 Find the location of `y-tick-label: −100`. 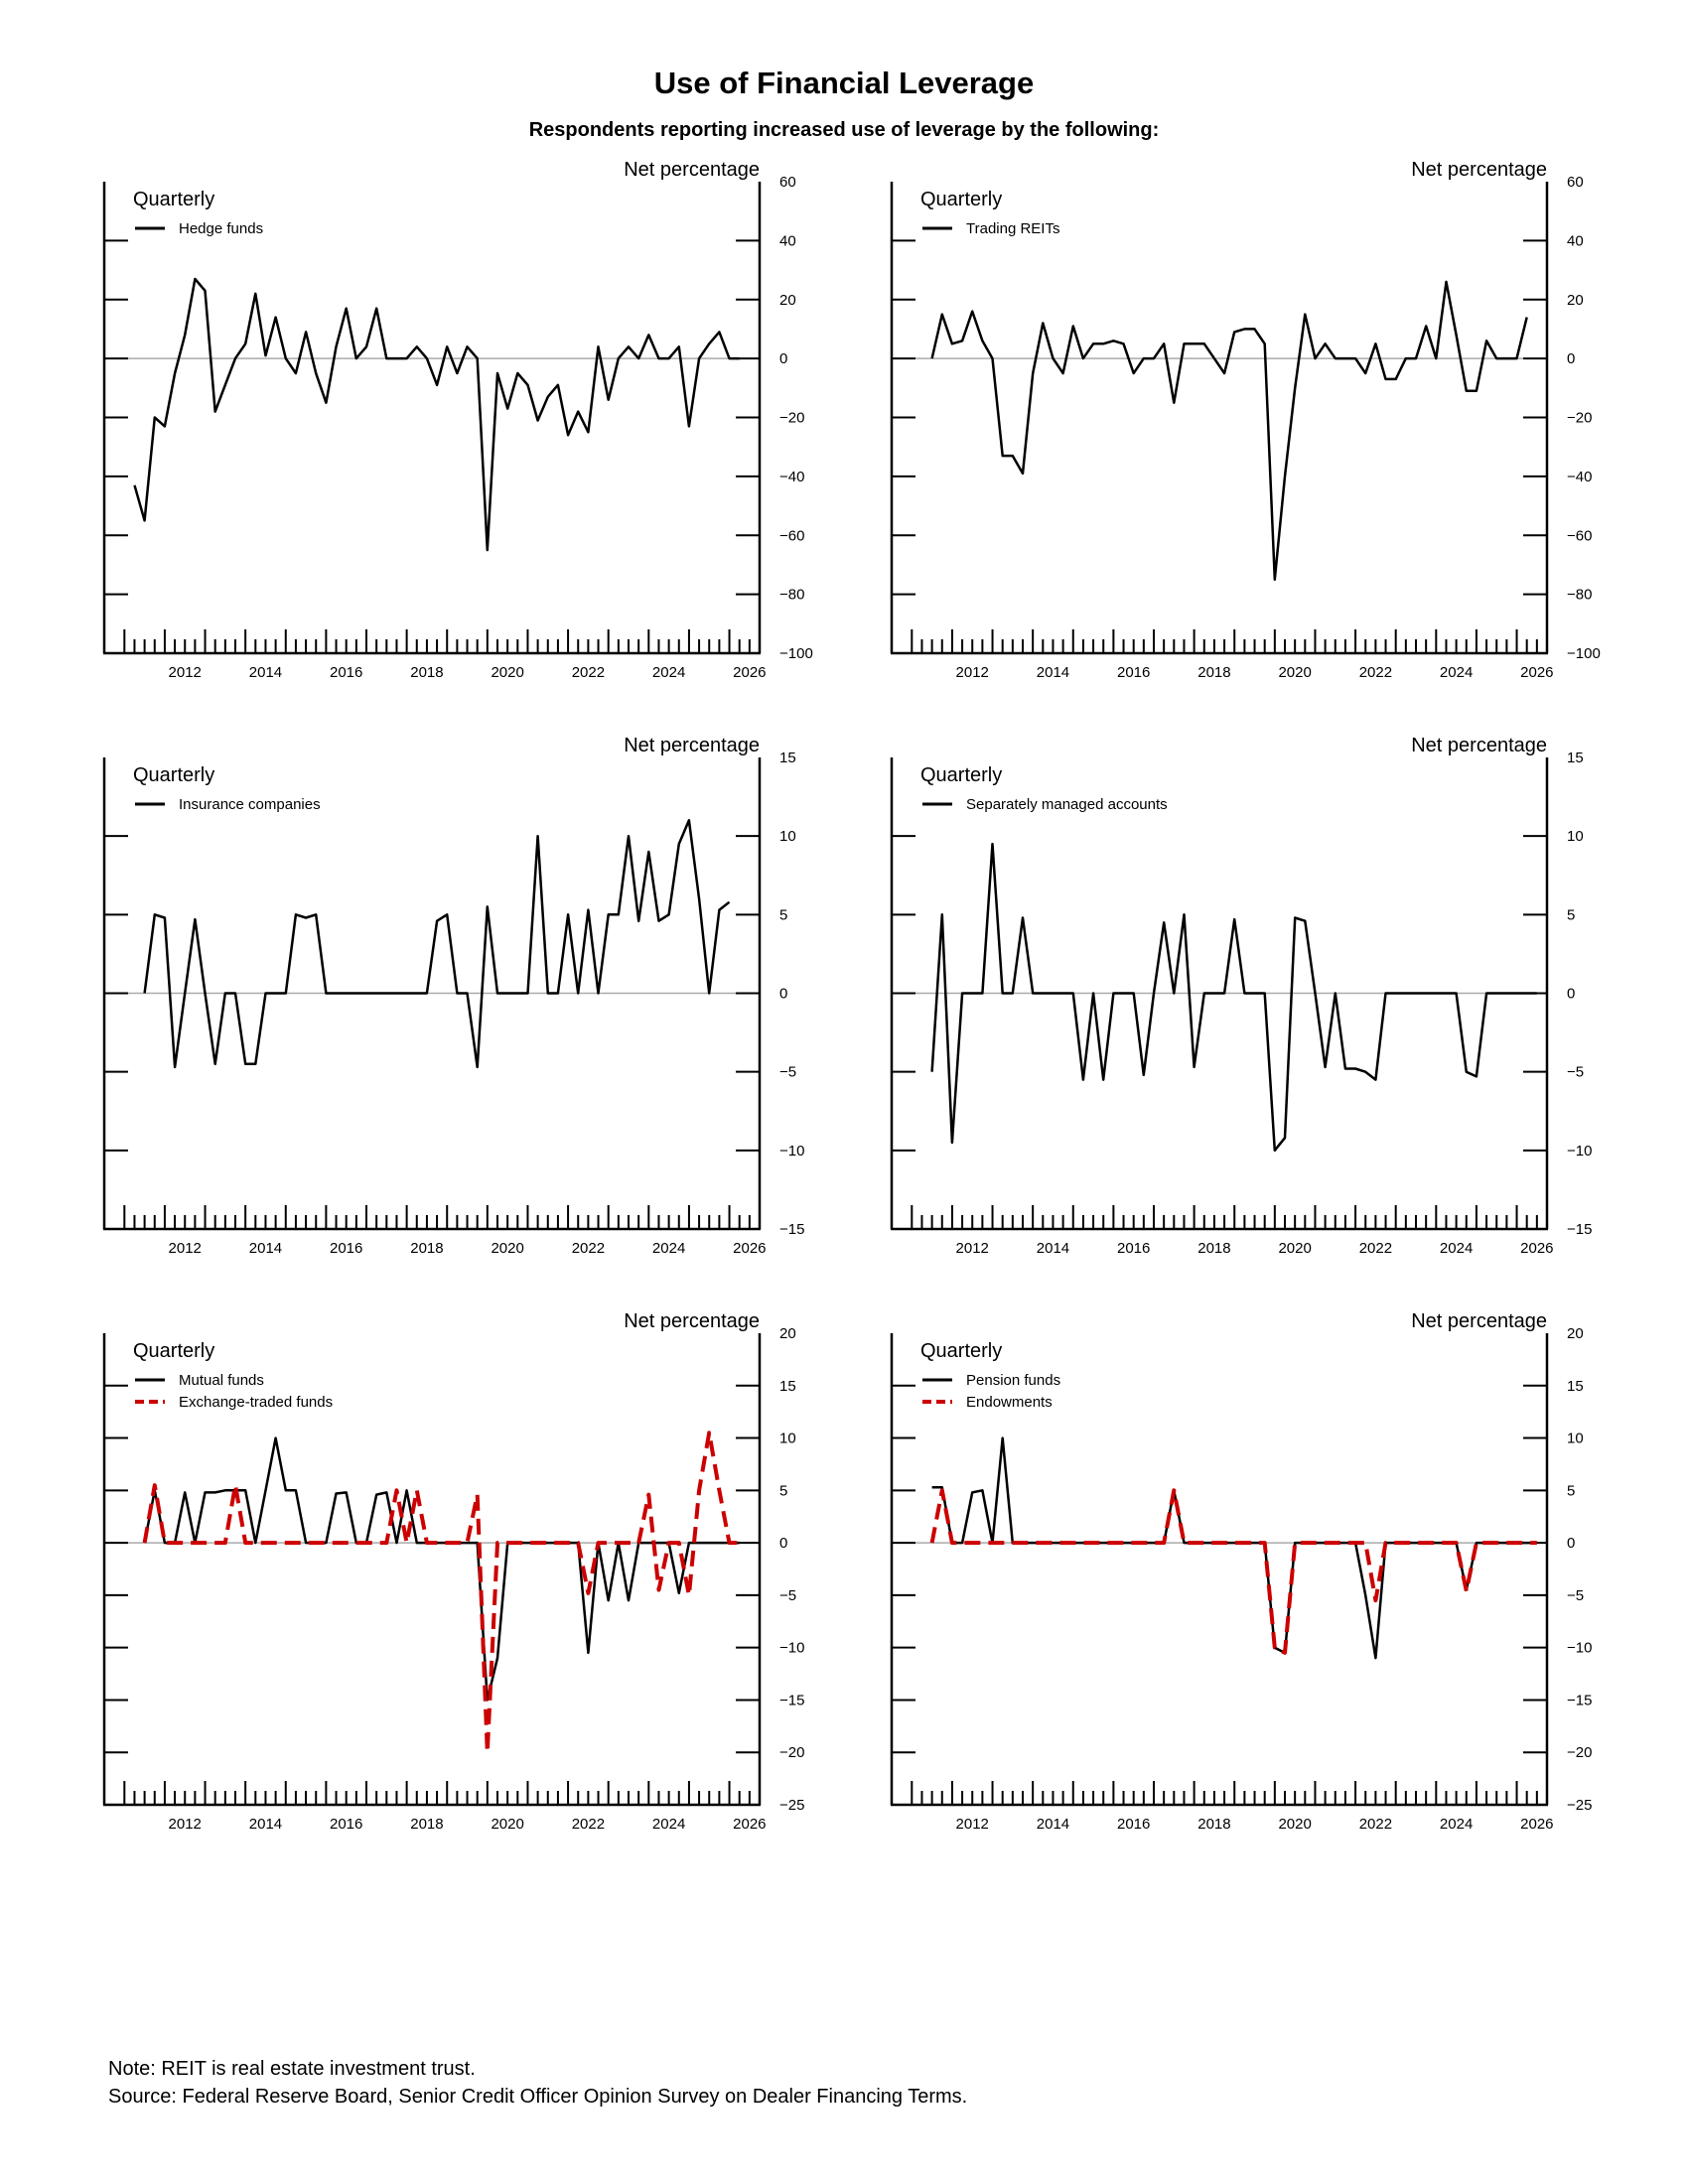

y-tick-label: −100 is located at coordinates (1584, 653).